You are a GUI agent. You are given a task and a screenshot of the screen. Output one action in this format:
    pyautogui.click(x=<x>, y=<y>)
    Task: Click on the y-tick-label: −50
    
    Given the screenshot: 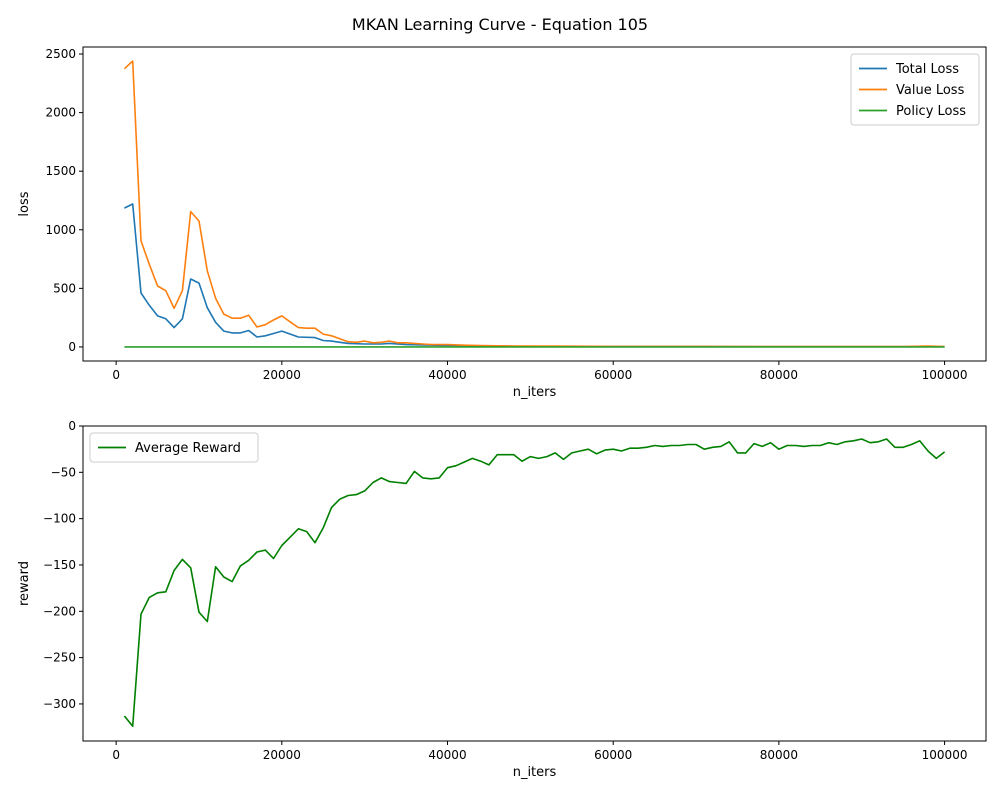 What is the action you would take?
    pyautogui.click(x=63, y=472)
    